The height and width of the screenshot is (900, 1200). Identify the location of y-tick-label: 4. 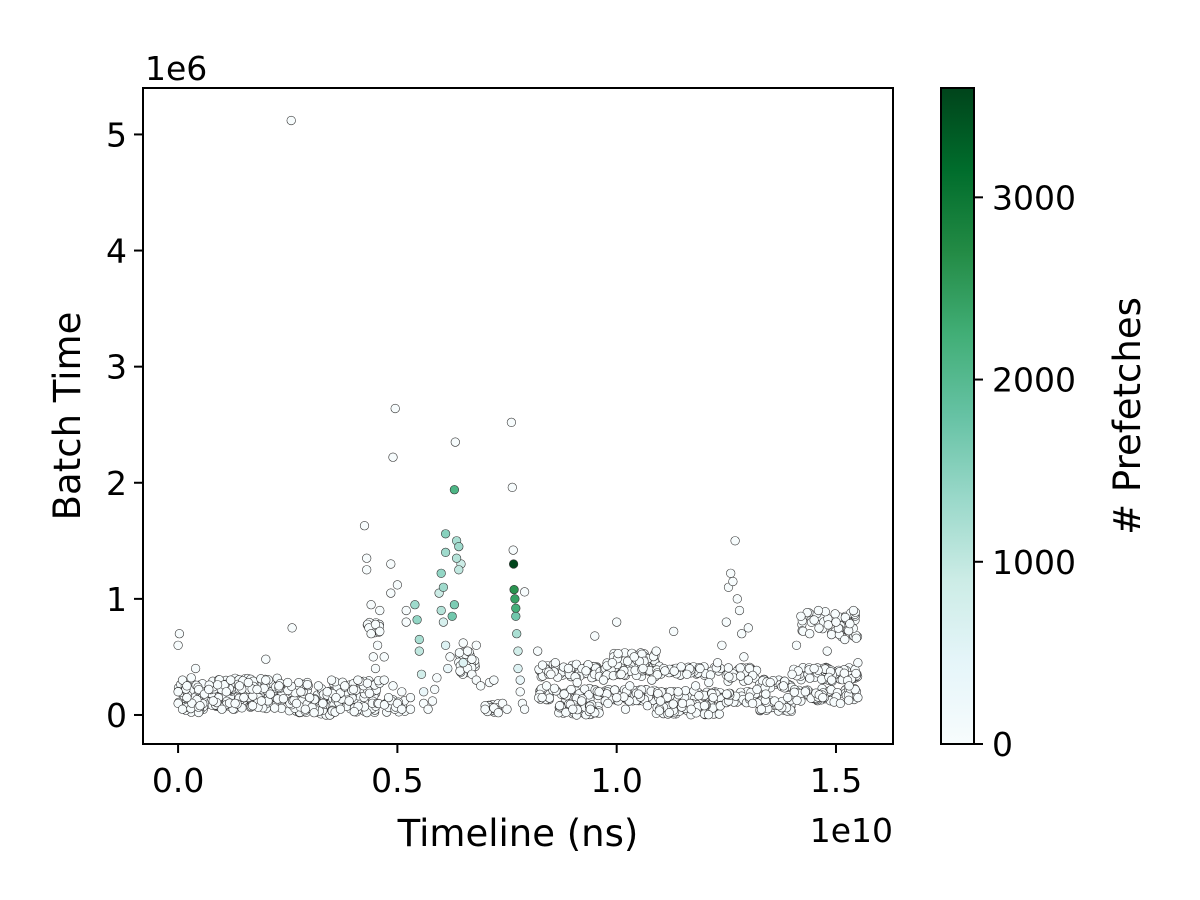
(116, 251).